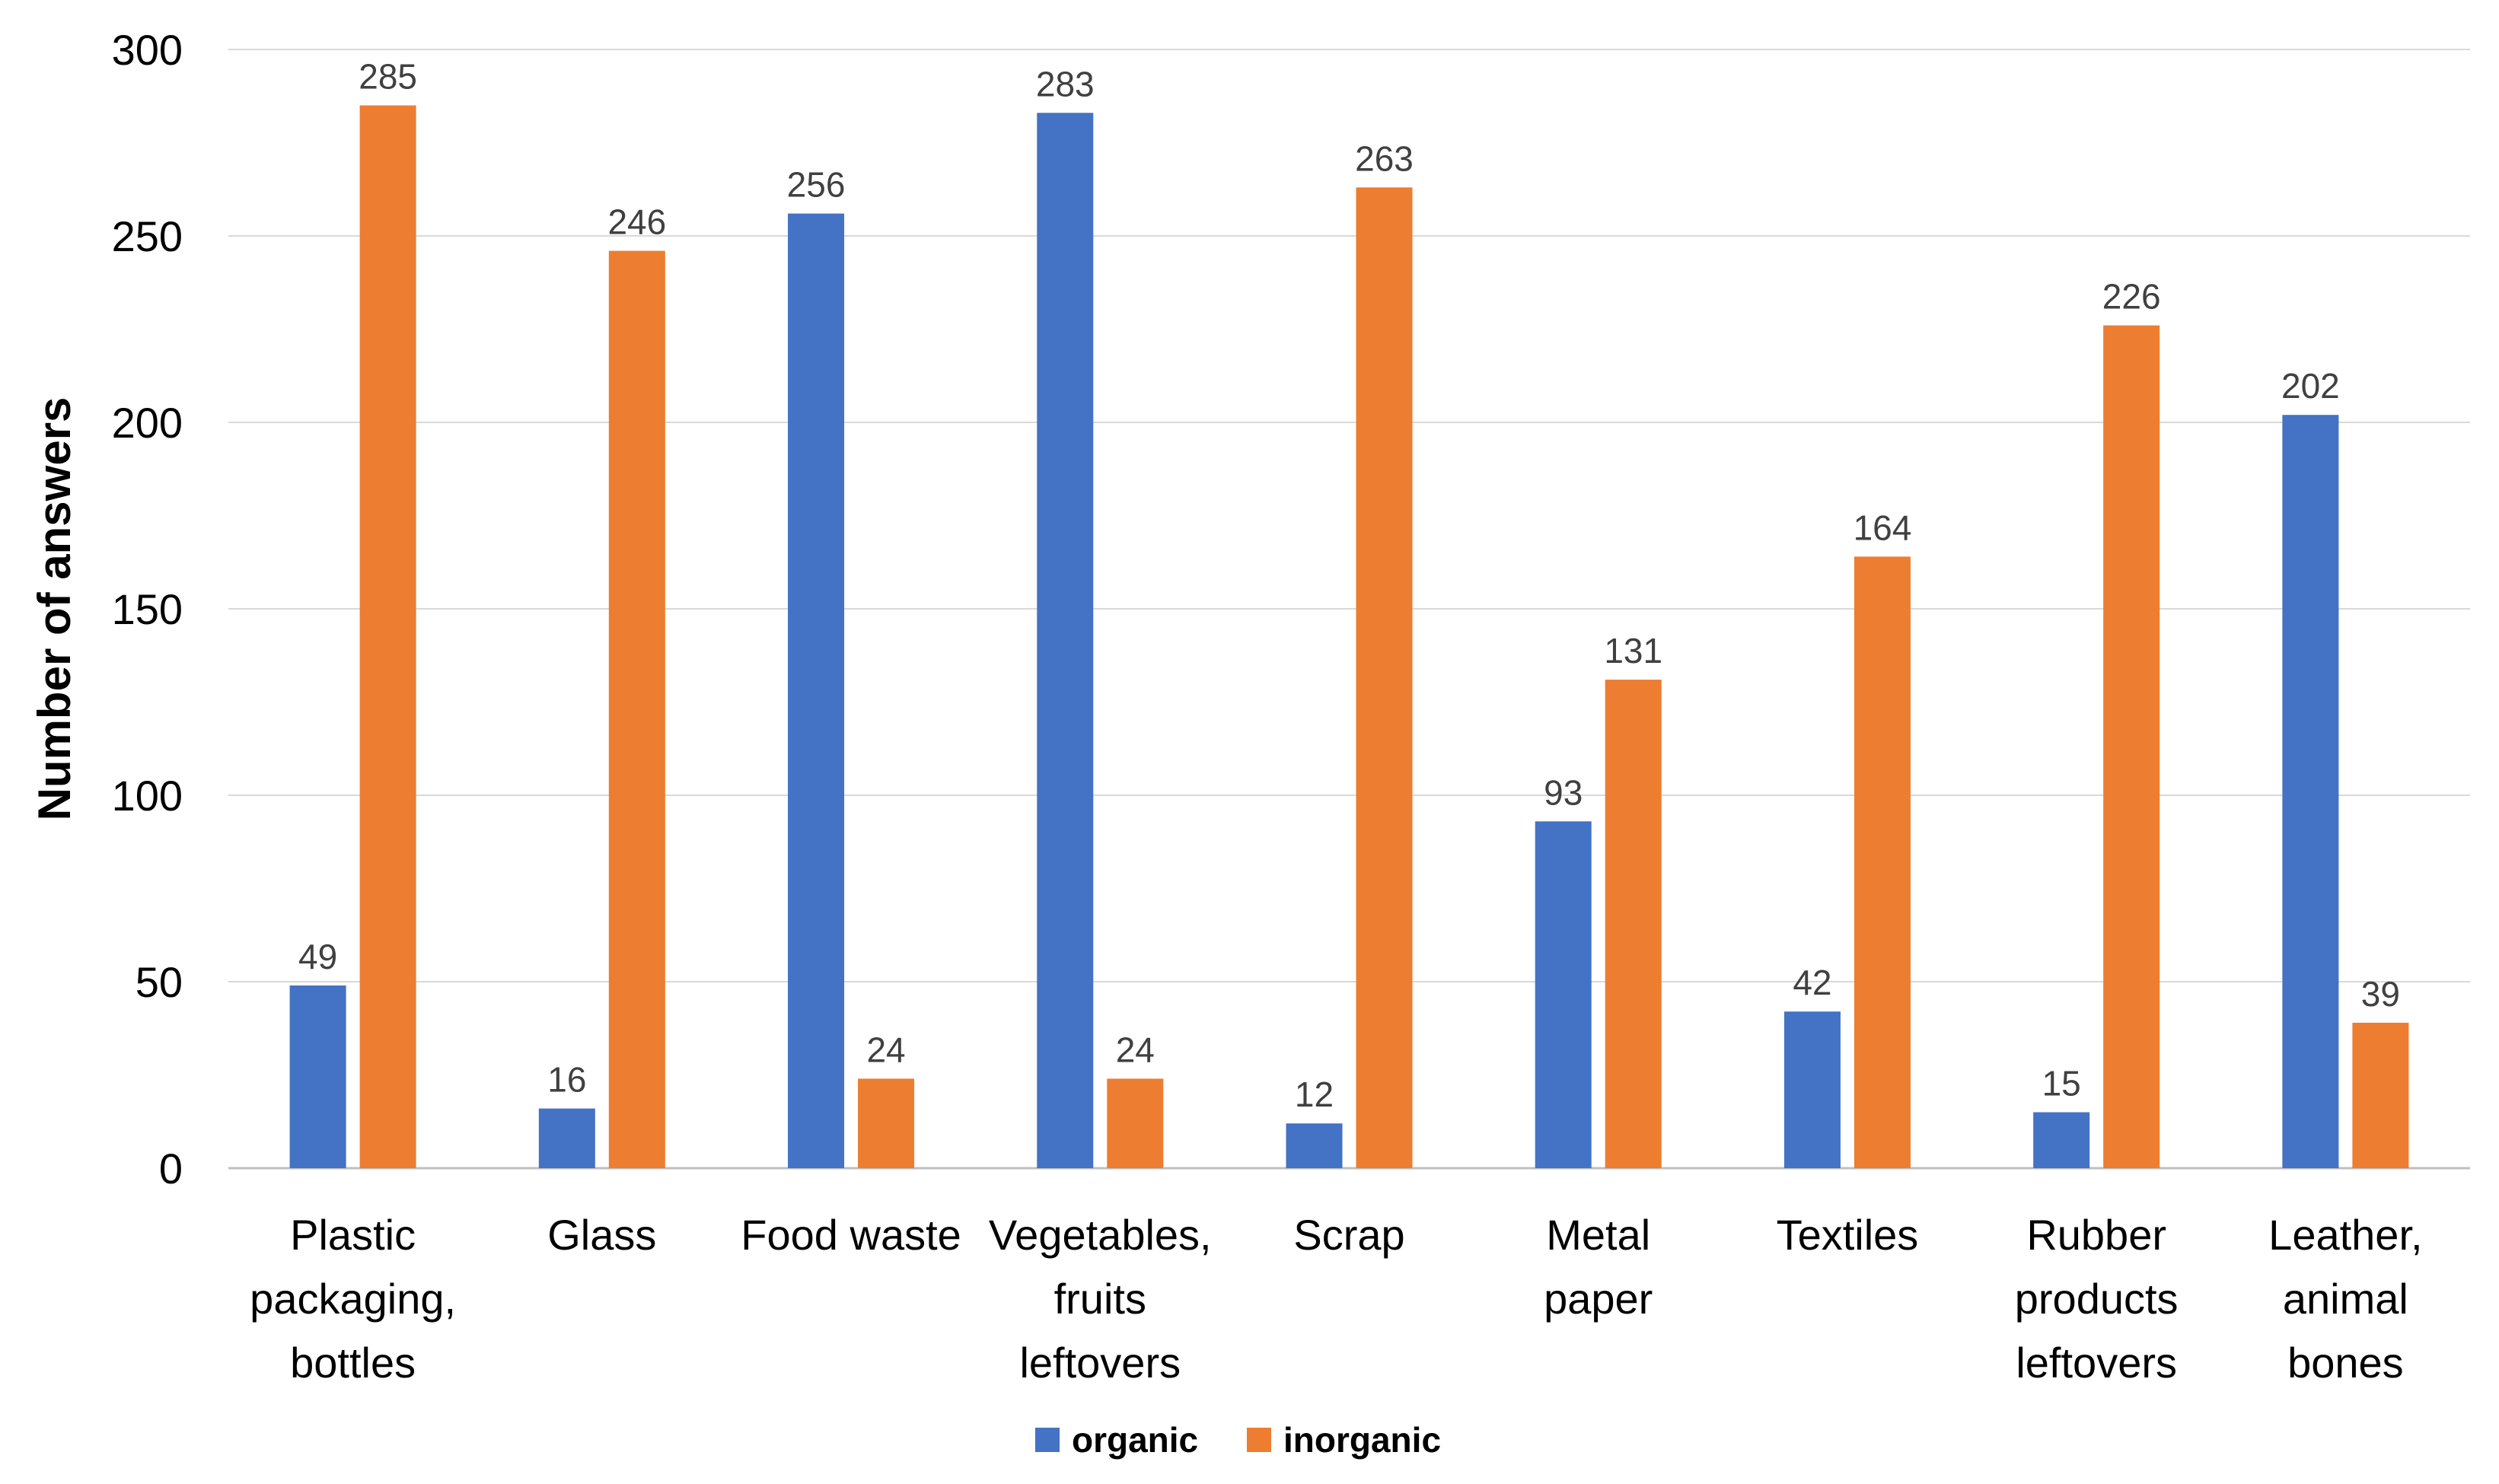  I want to click on category-label: Rubber products leftovers, so click(2097, 1299).